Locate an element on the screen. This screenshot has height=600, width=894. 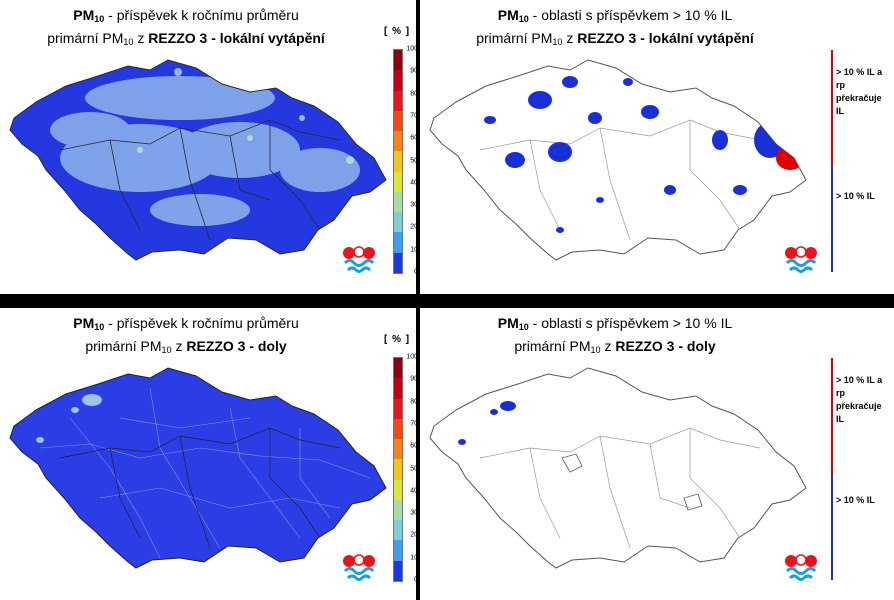
czech-map-mines-areas is located at coordinates (618, 468).